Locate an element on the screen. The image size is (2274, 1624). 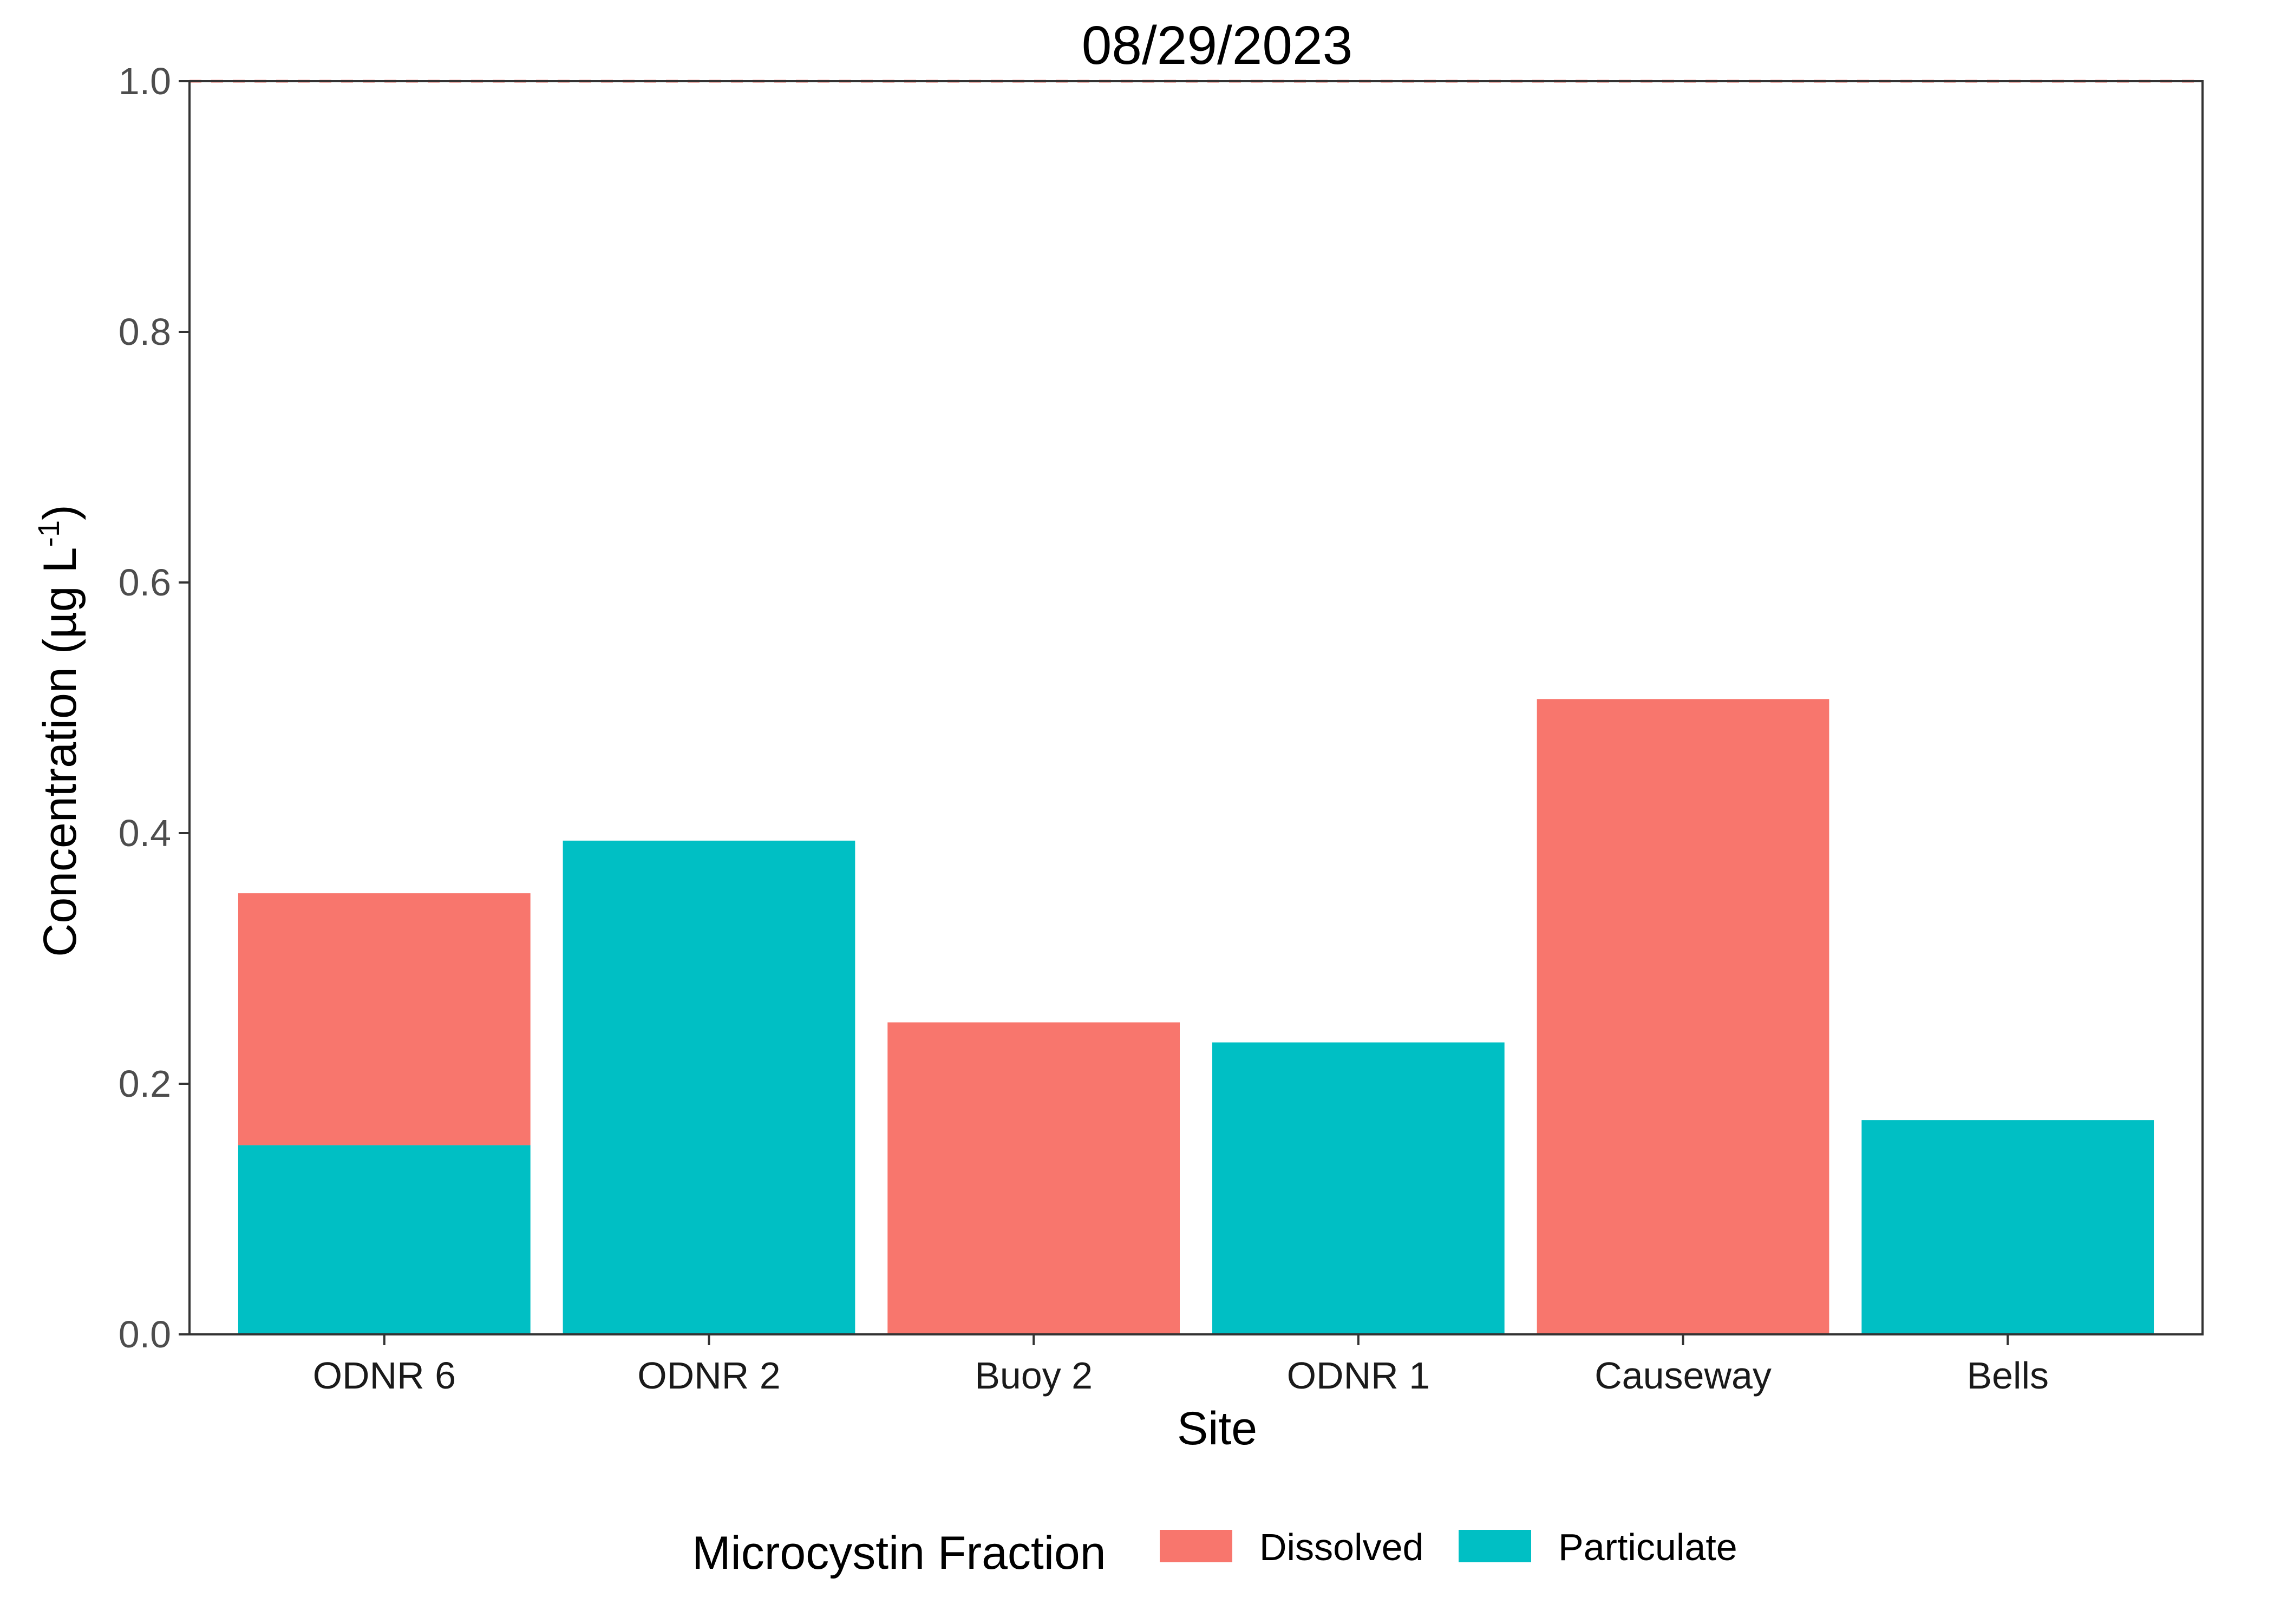
legend-swatch-particulate is located at coordinates (1495, 1546).